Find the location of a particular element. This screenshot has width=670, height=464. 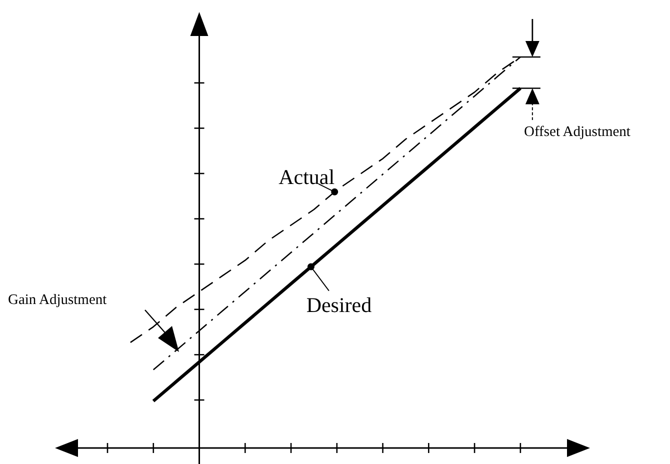

annotation: Offset Adjustment is located at coordinates (577, 132).